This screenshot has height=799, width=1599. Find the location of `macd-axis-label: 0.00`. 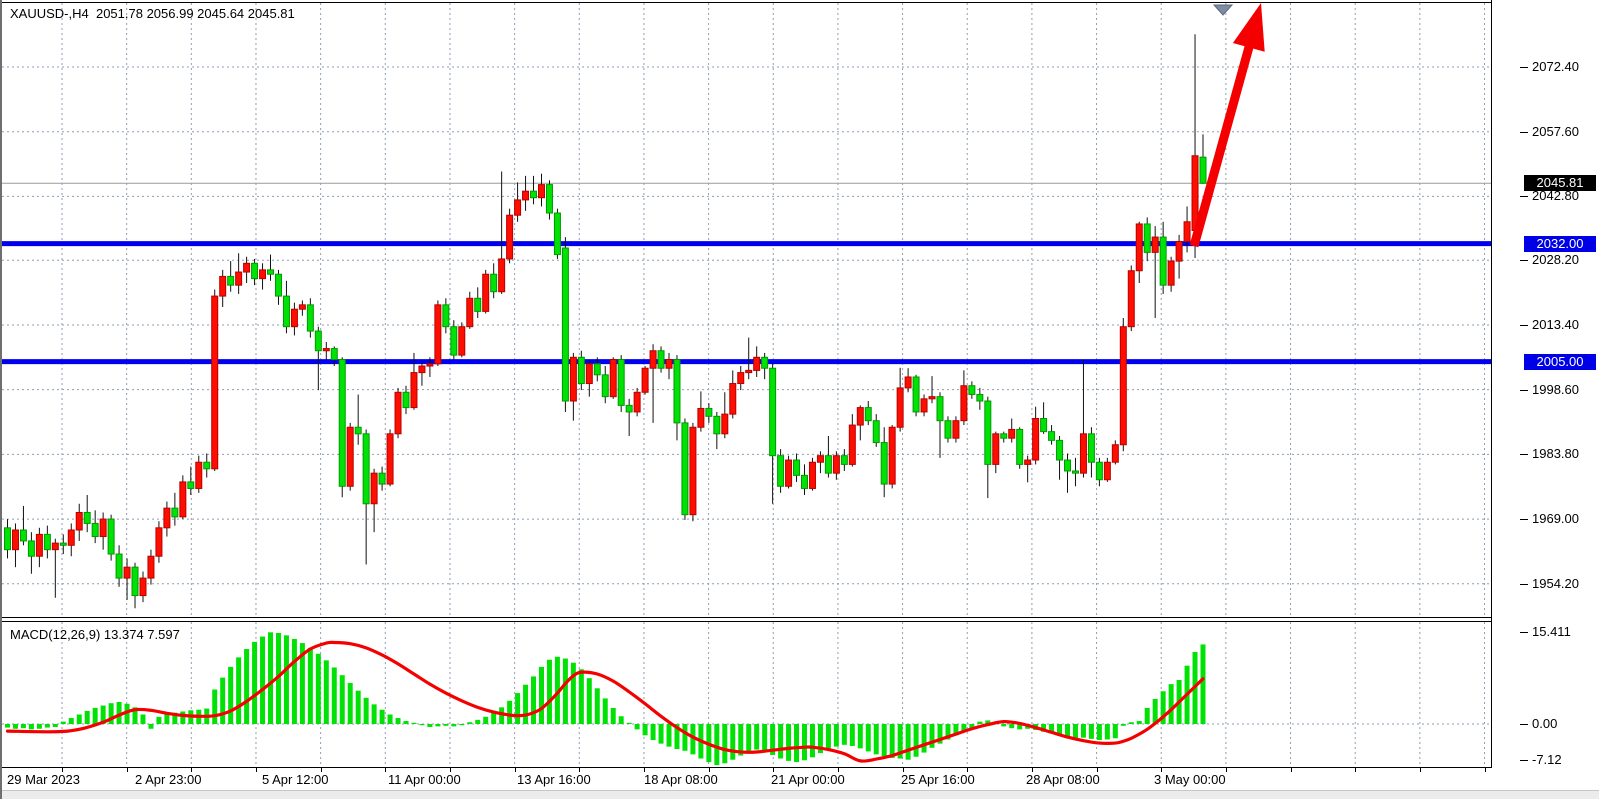

macd-axis-label: 0.00 is located at coordinates (1545, 723).